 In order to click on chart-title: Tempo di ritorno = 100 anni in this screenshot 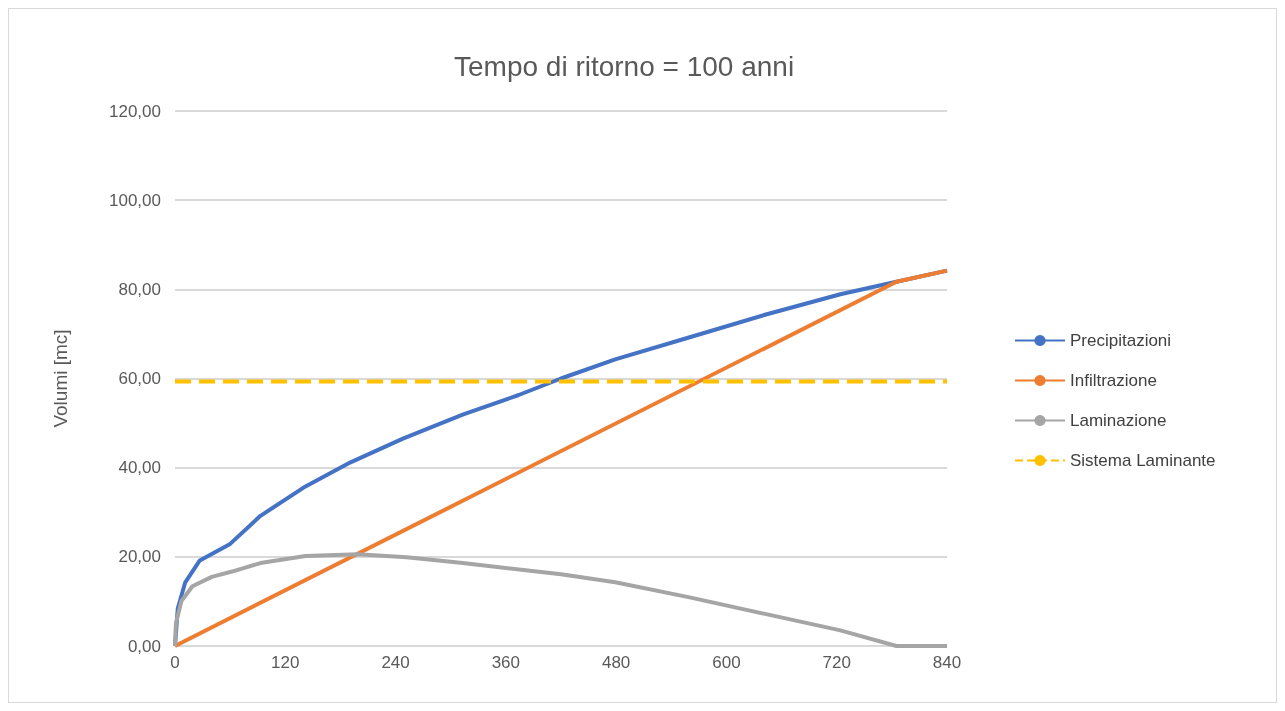, I will do `click(624, 66)`.